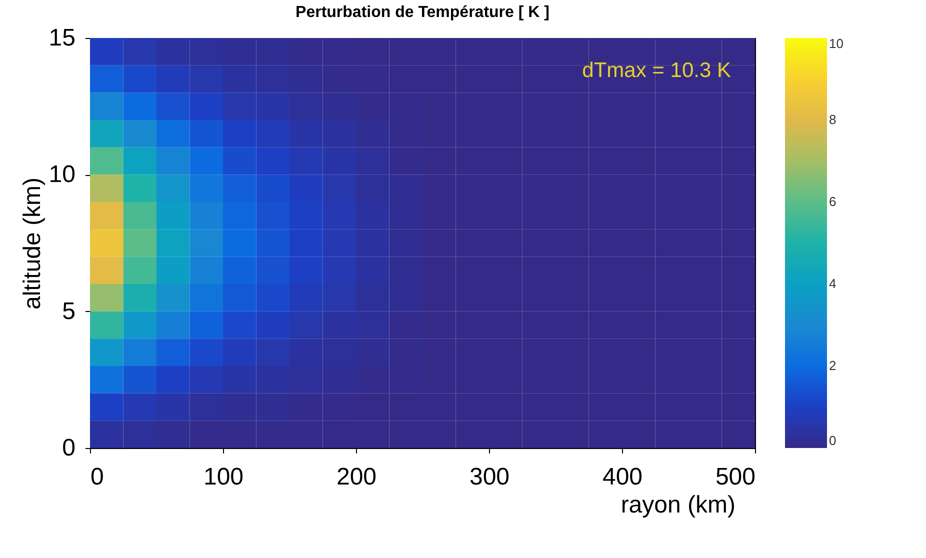 This screenshot has height=558, width=926. I want to click on color-bar-label: 10, so click(836, 43).